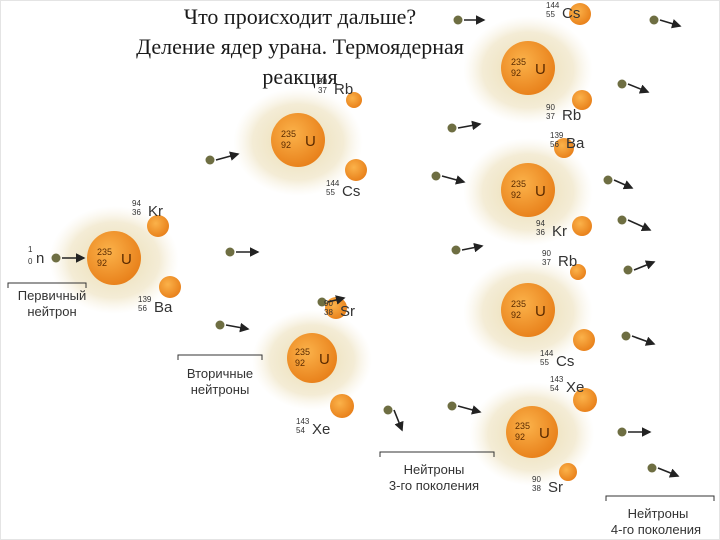  I want to click on title-line-2: Деление ядер урана. Термоядерная, so click(300, 46).